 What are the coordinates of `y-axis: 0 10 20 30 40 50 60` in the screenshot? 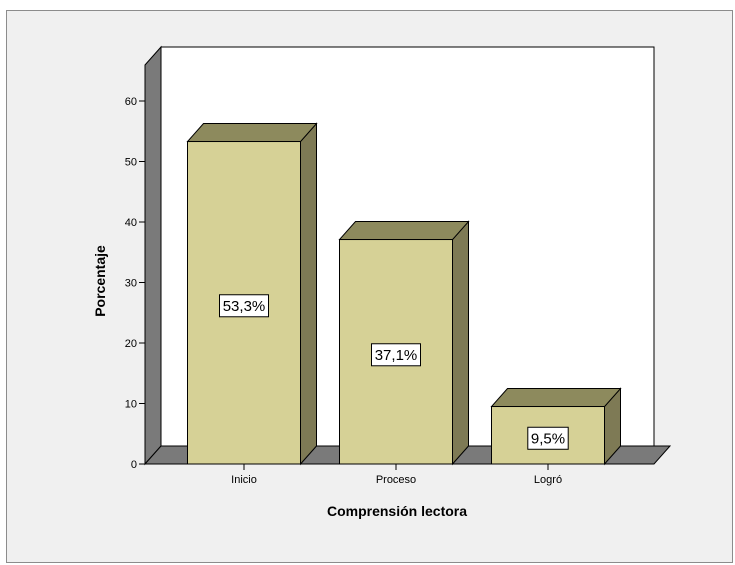 It's located at (135, 283).